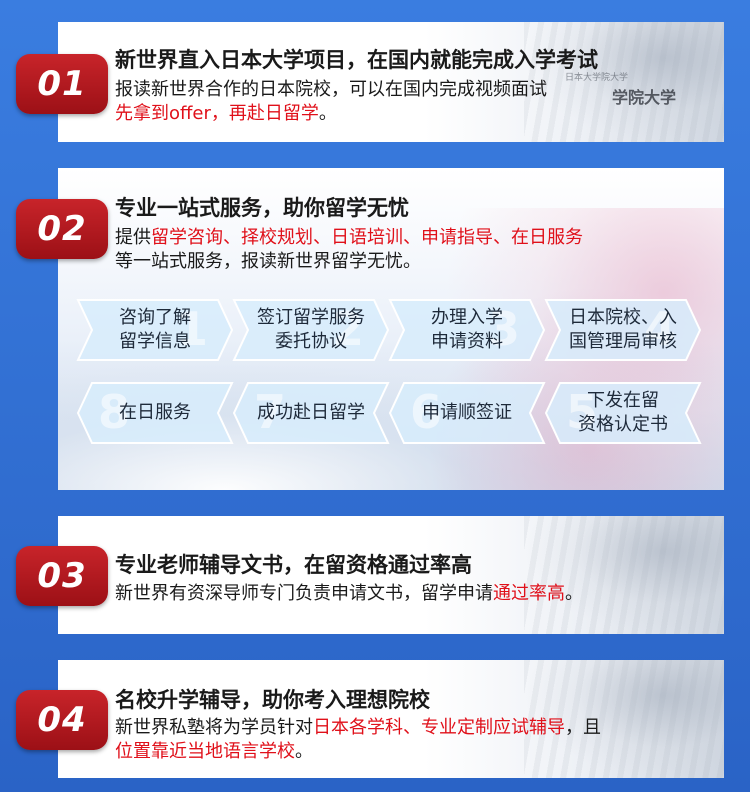  I want to click on step-label-text: 申请顺签证, so click(467, 413).